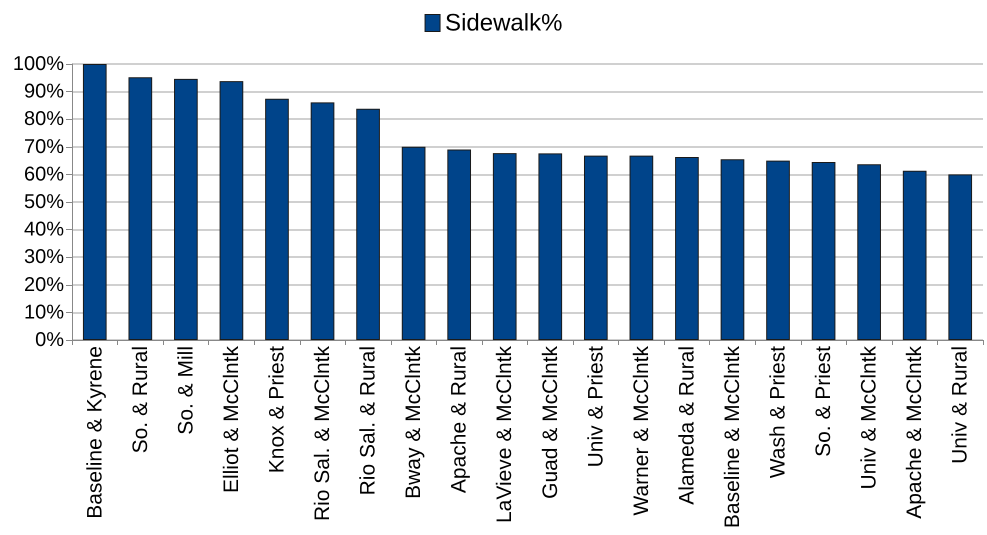 The width and height of the screenshot is (987, 535). Describe the element at coordinates (322, 434) in the screenshot. I see `x-tick-label: Rio Sal. & McClntk` at that location.